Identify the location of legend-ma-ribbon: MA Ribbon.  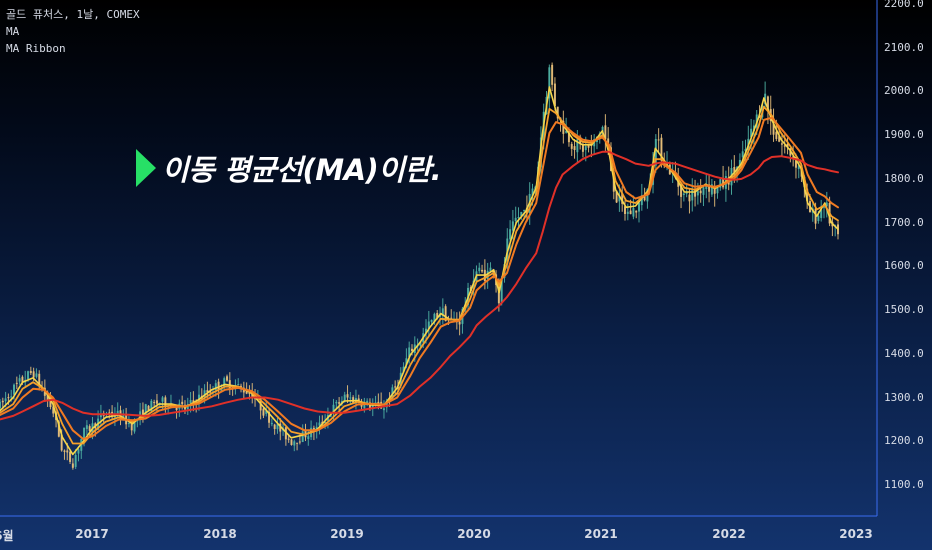
(36, 48).